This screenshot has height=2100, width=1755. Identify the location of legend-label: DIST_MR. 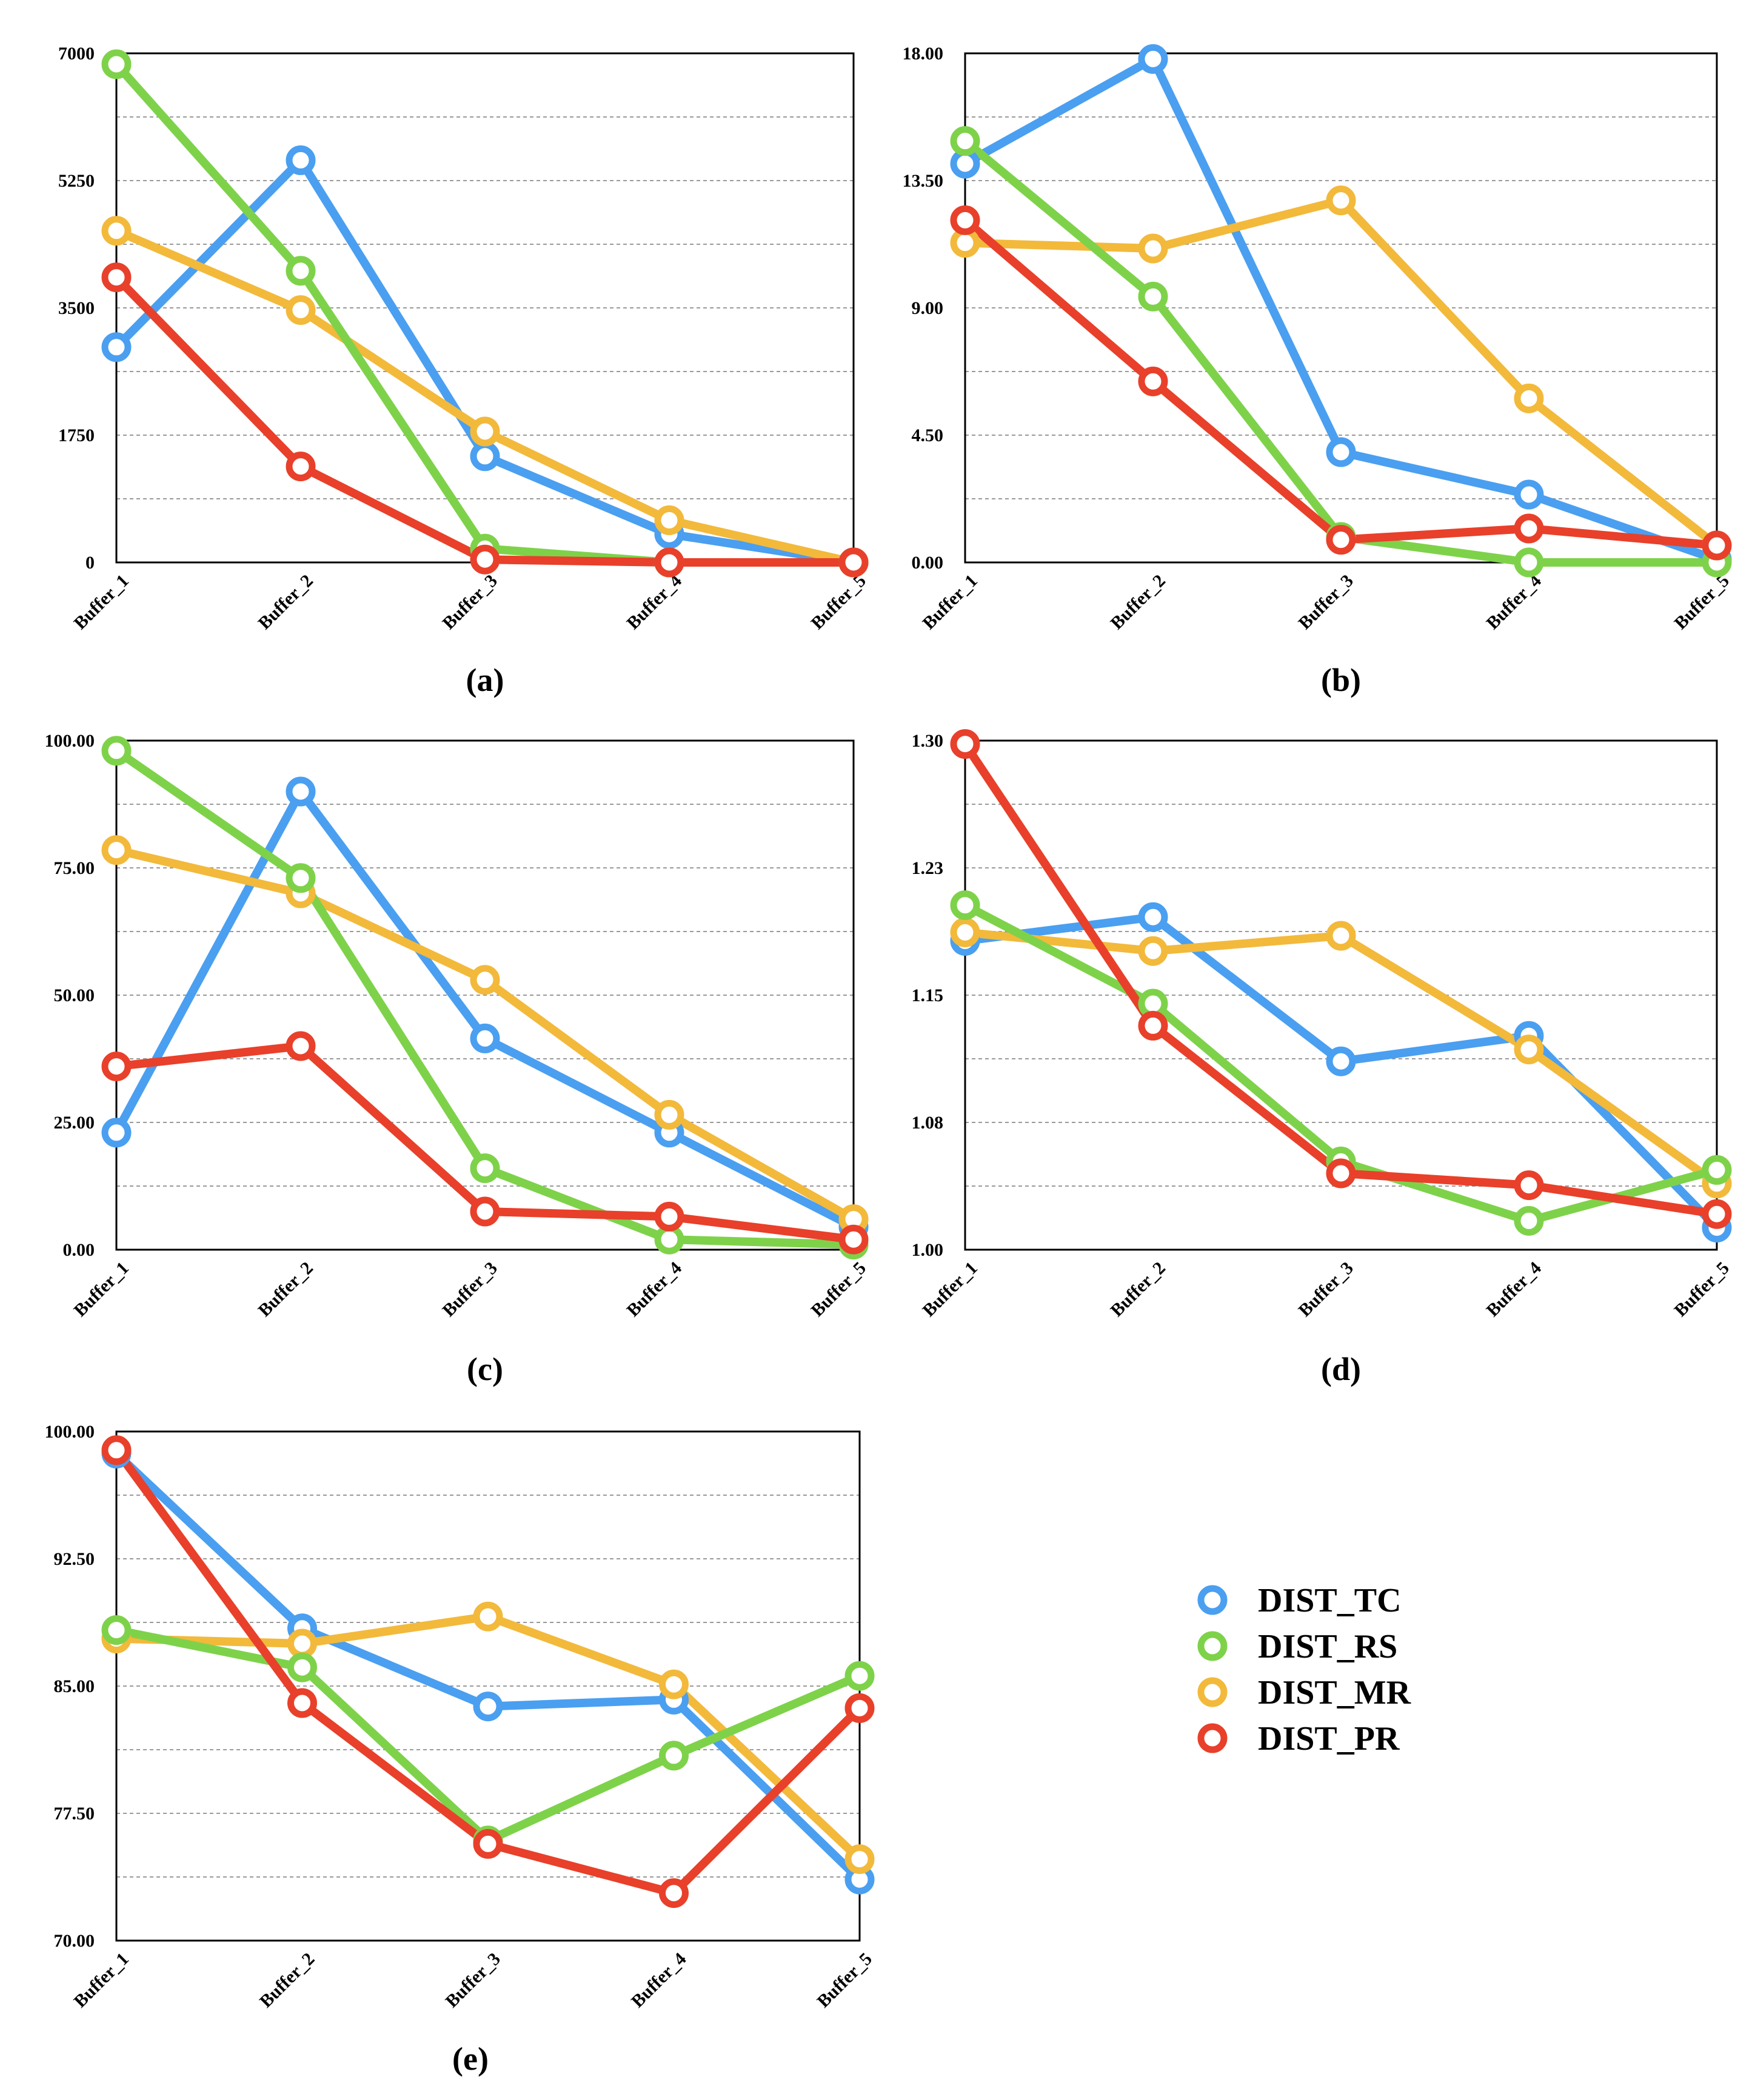
(1334, 1693).